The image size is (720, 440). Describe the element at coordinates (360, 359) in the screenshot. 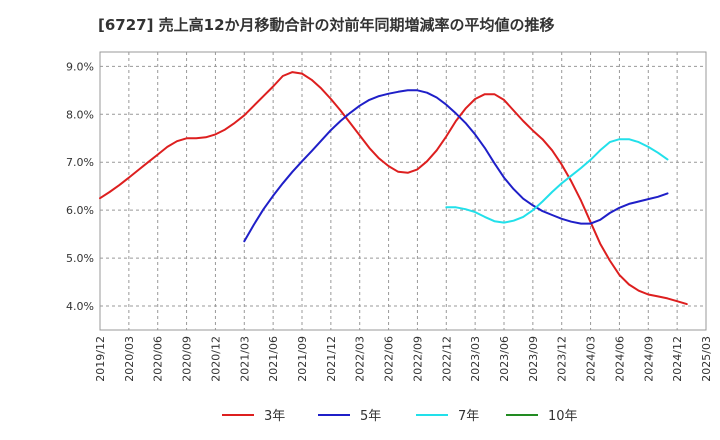

I see `x-tick-label: 2022/03` at that location.